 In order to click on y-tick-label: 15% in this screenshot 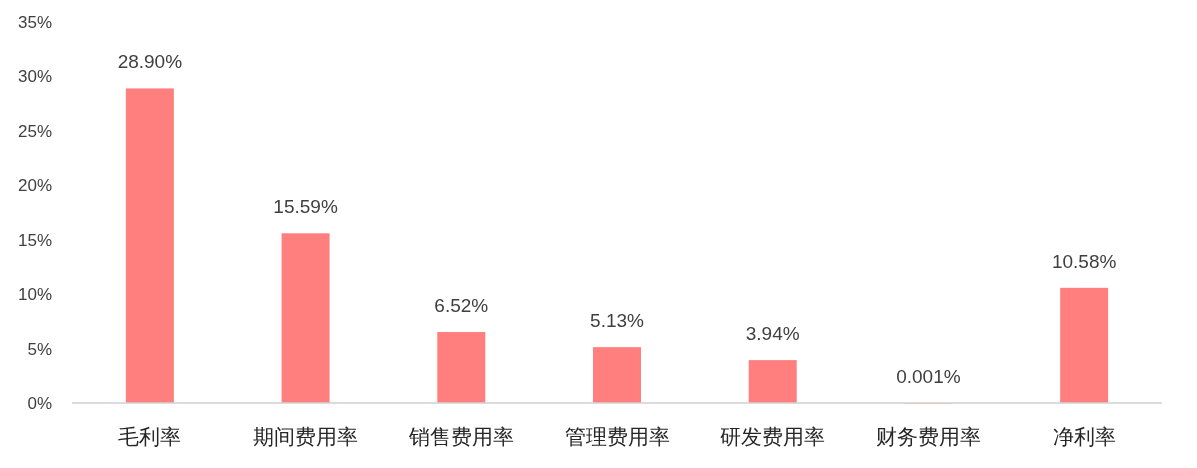, I will do `click(34, 240)`.